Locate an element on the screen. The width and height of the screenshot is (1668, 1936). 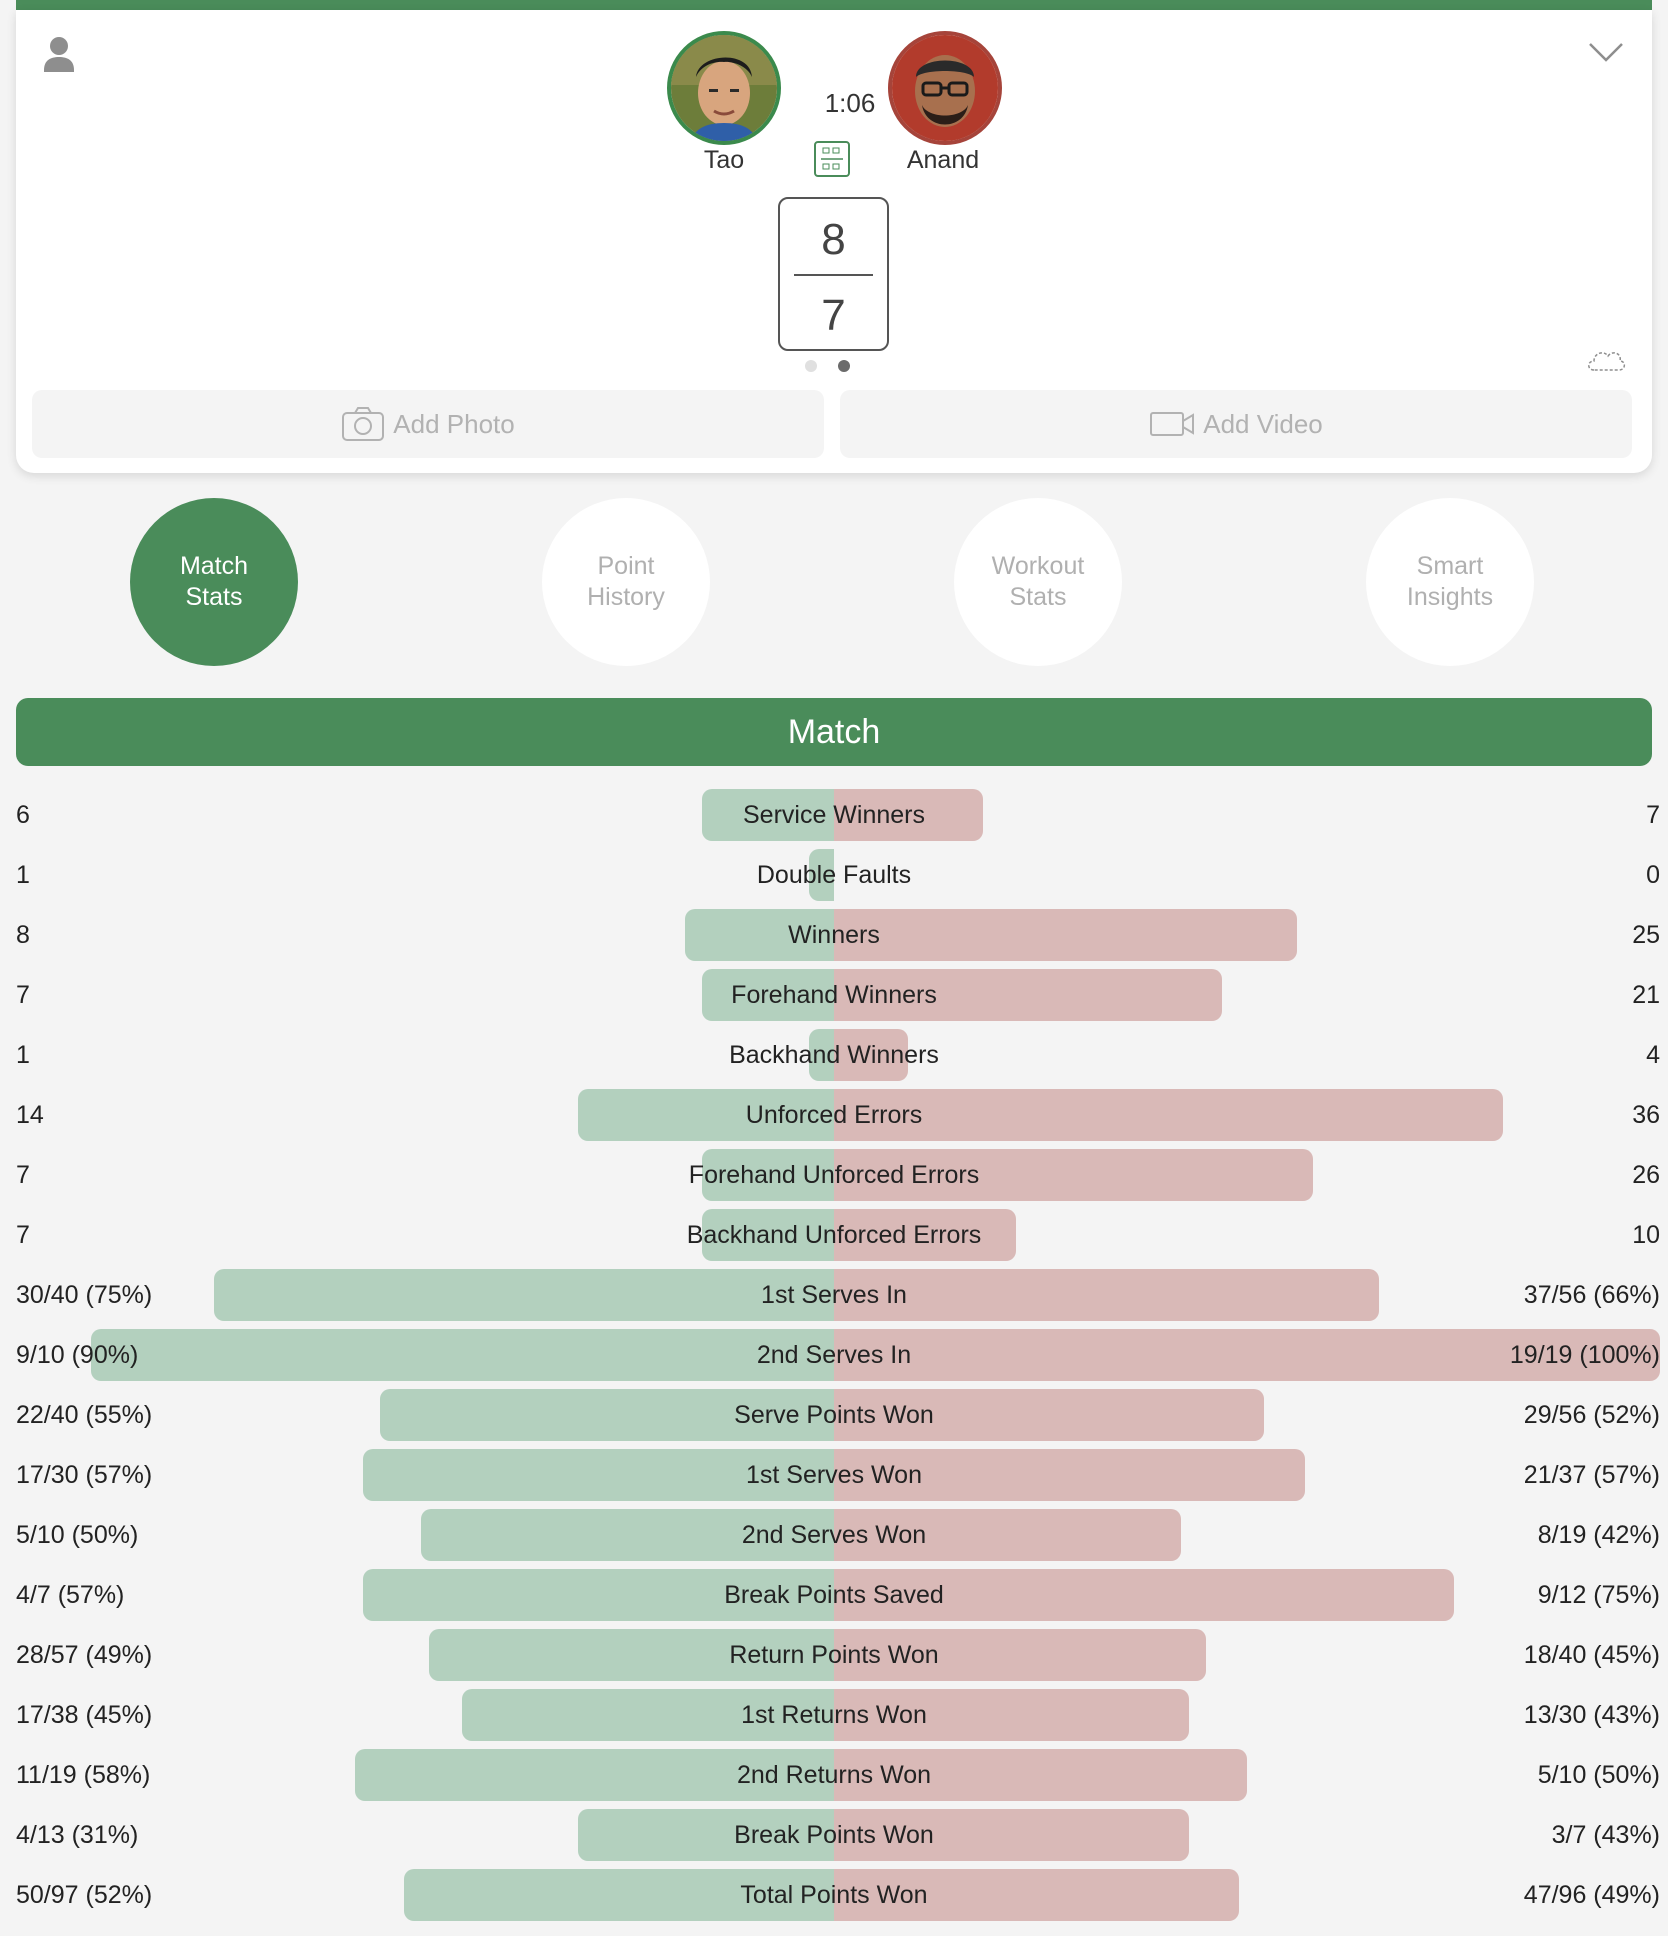
tab-point-history: Point History is located at coordinates (626, 582).